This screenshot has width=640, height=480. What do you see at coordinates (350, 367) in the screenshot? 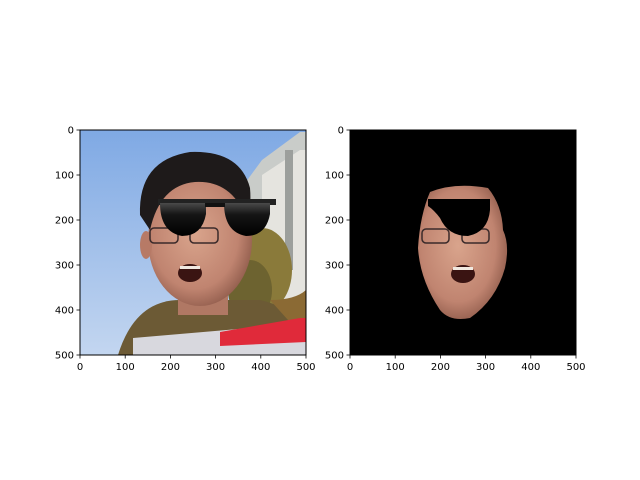
I see `right-xtick-label: 0` at bounding box center [350, 367].